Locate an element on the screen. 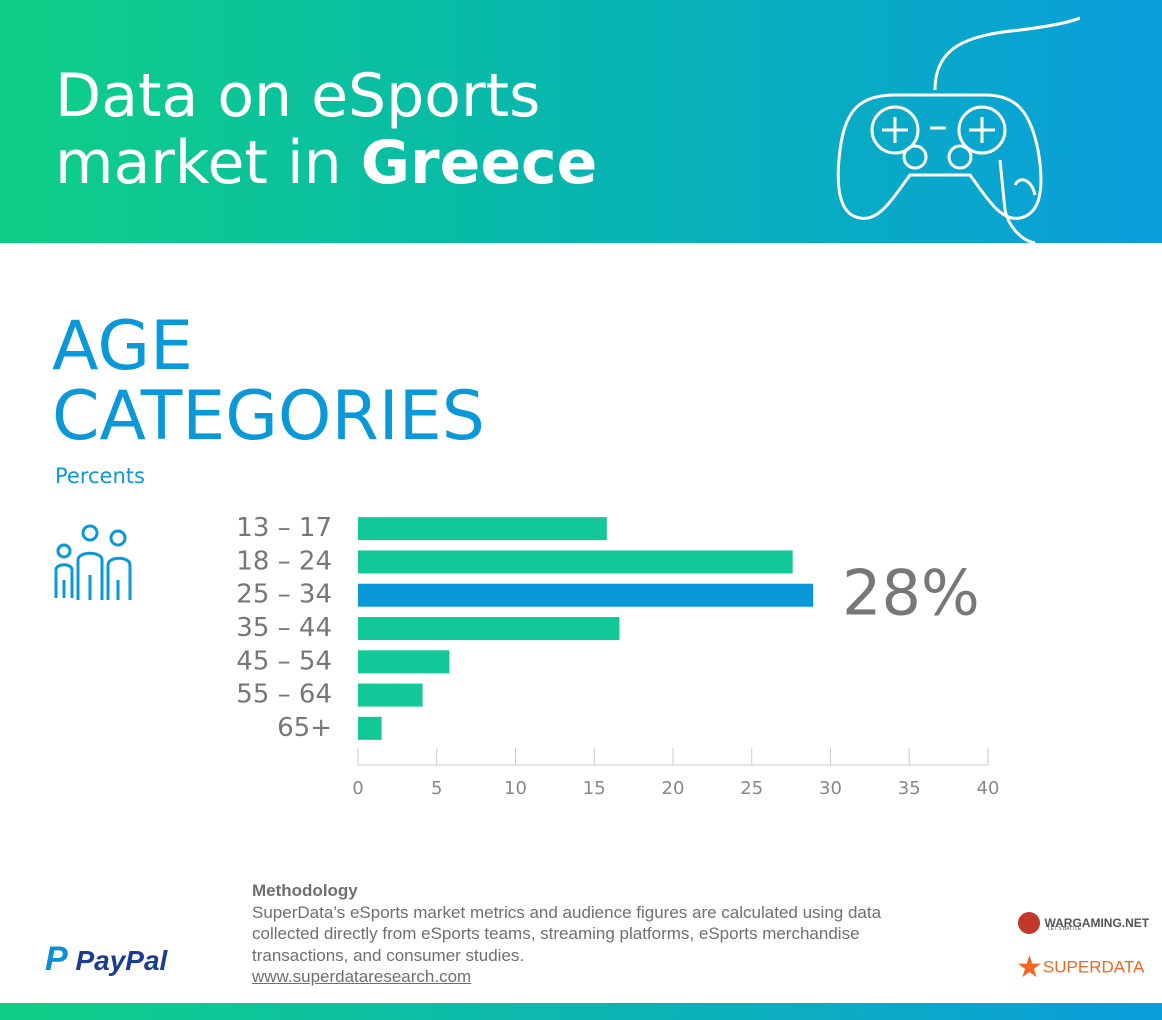 Image resolution: width=1162 pixels, height=1020 pixels. x-tick-label: 10 is located at coordinates (515, 788).